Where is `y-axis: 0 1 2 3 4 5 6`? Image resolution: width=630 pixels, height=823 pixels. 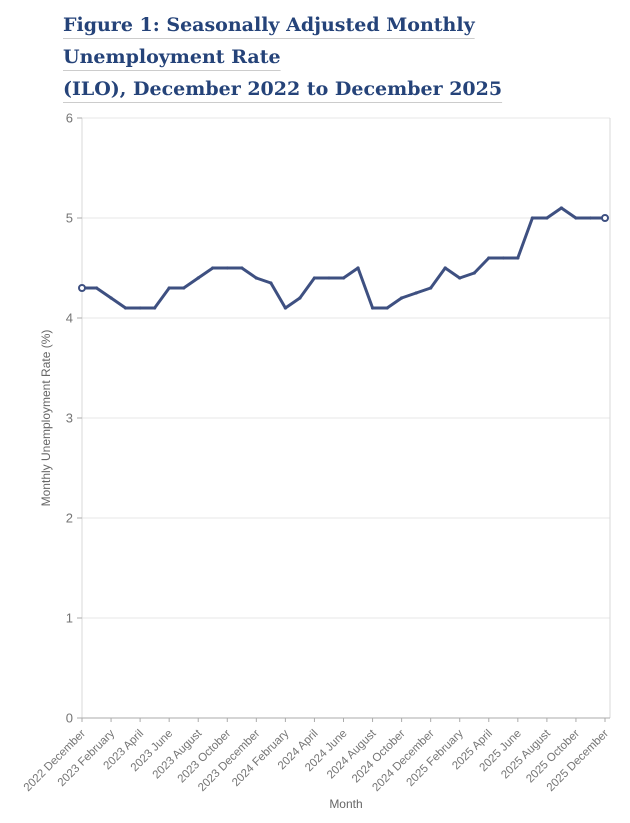 y-axis: 0 1 2 3 4 5 6 is located at coordinates (74, 418).